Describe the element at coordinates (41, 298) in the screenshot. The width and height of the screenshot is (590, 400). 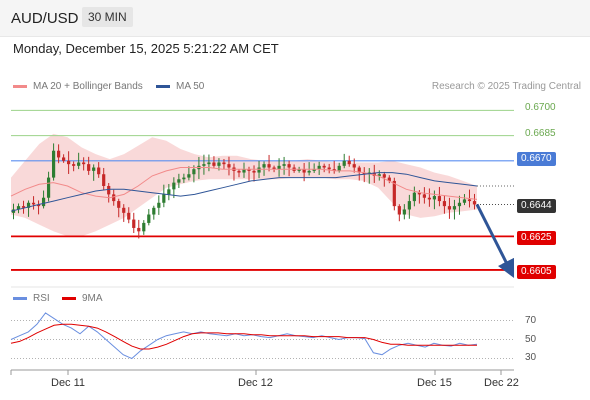
I see `legend-label-rsi: RSI` at that location.